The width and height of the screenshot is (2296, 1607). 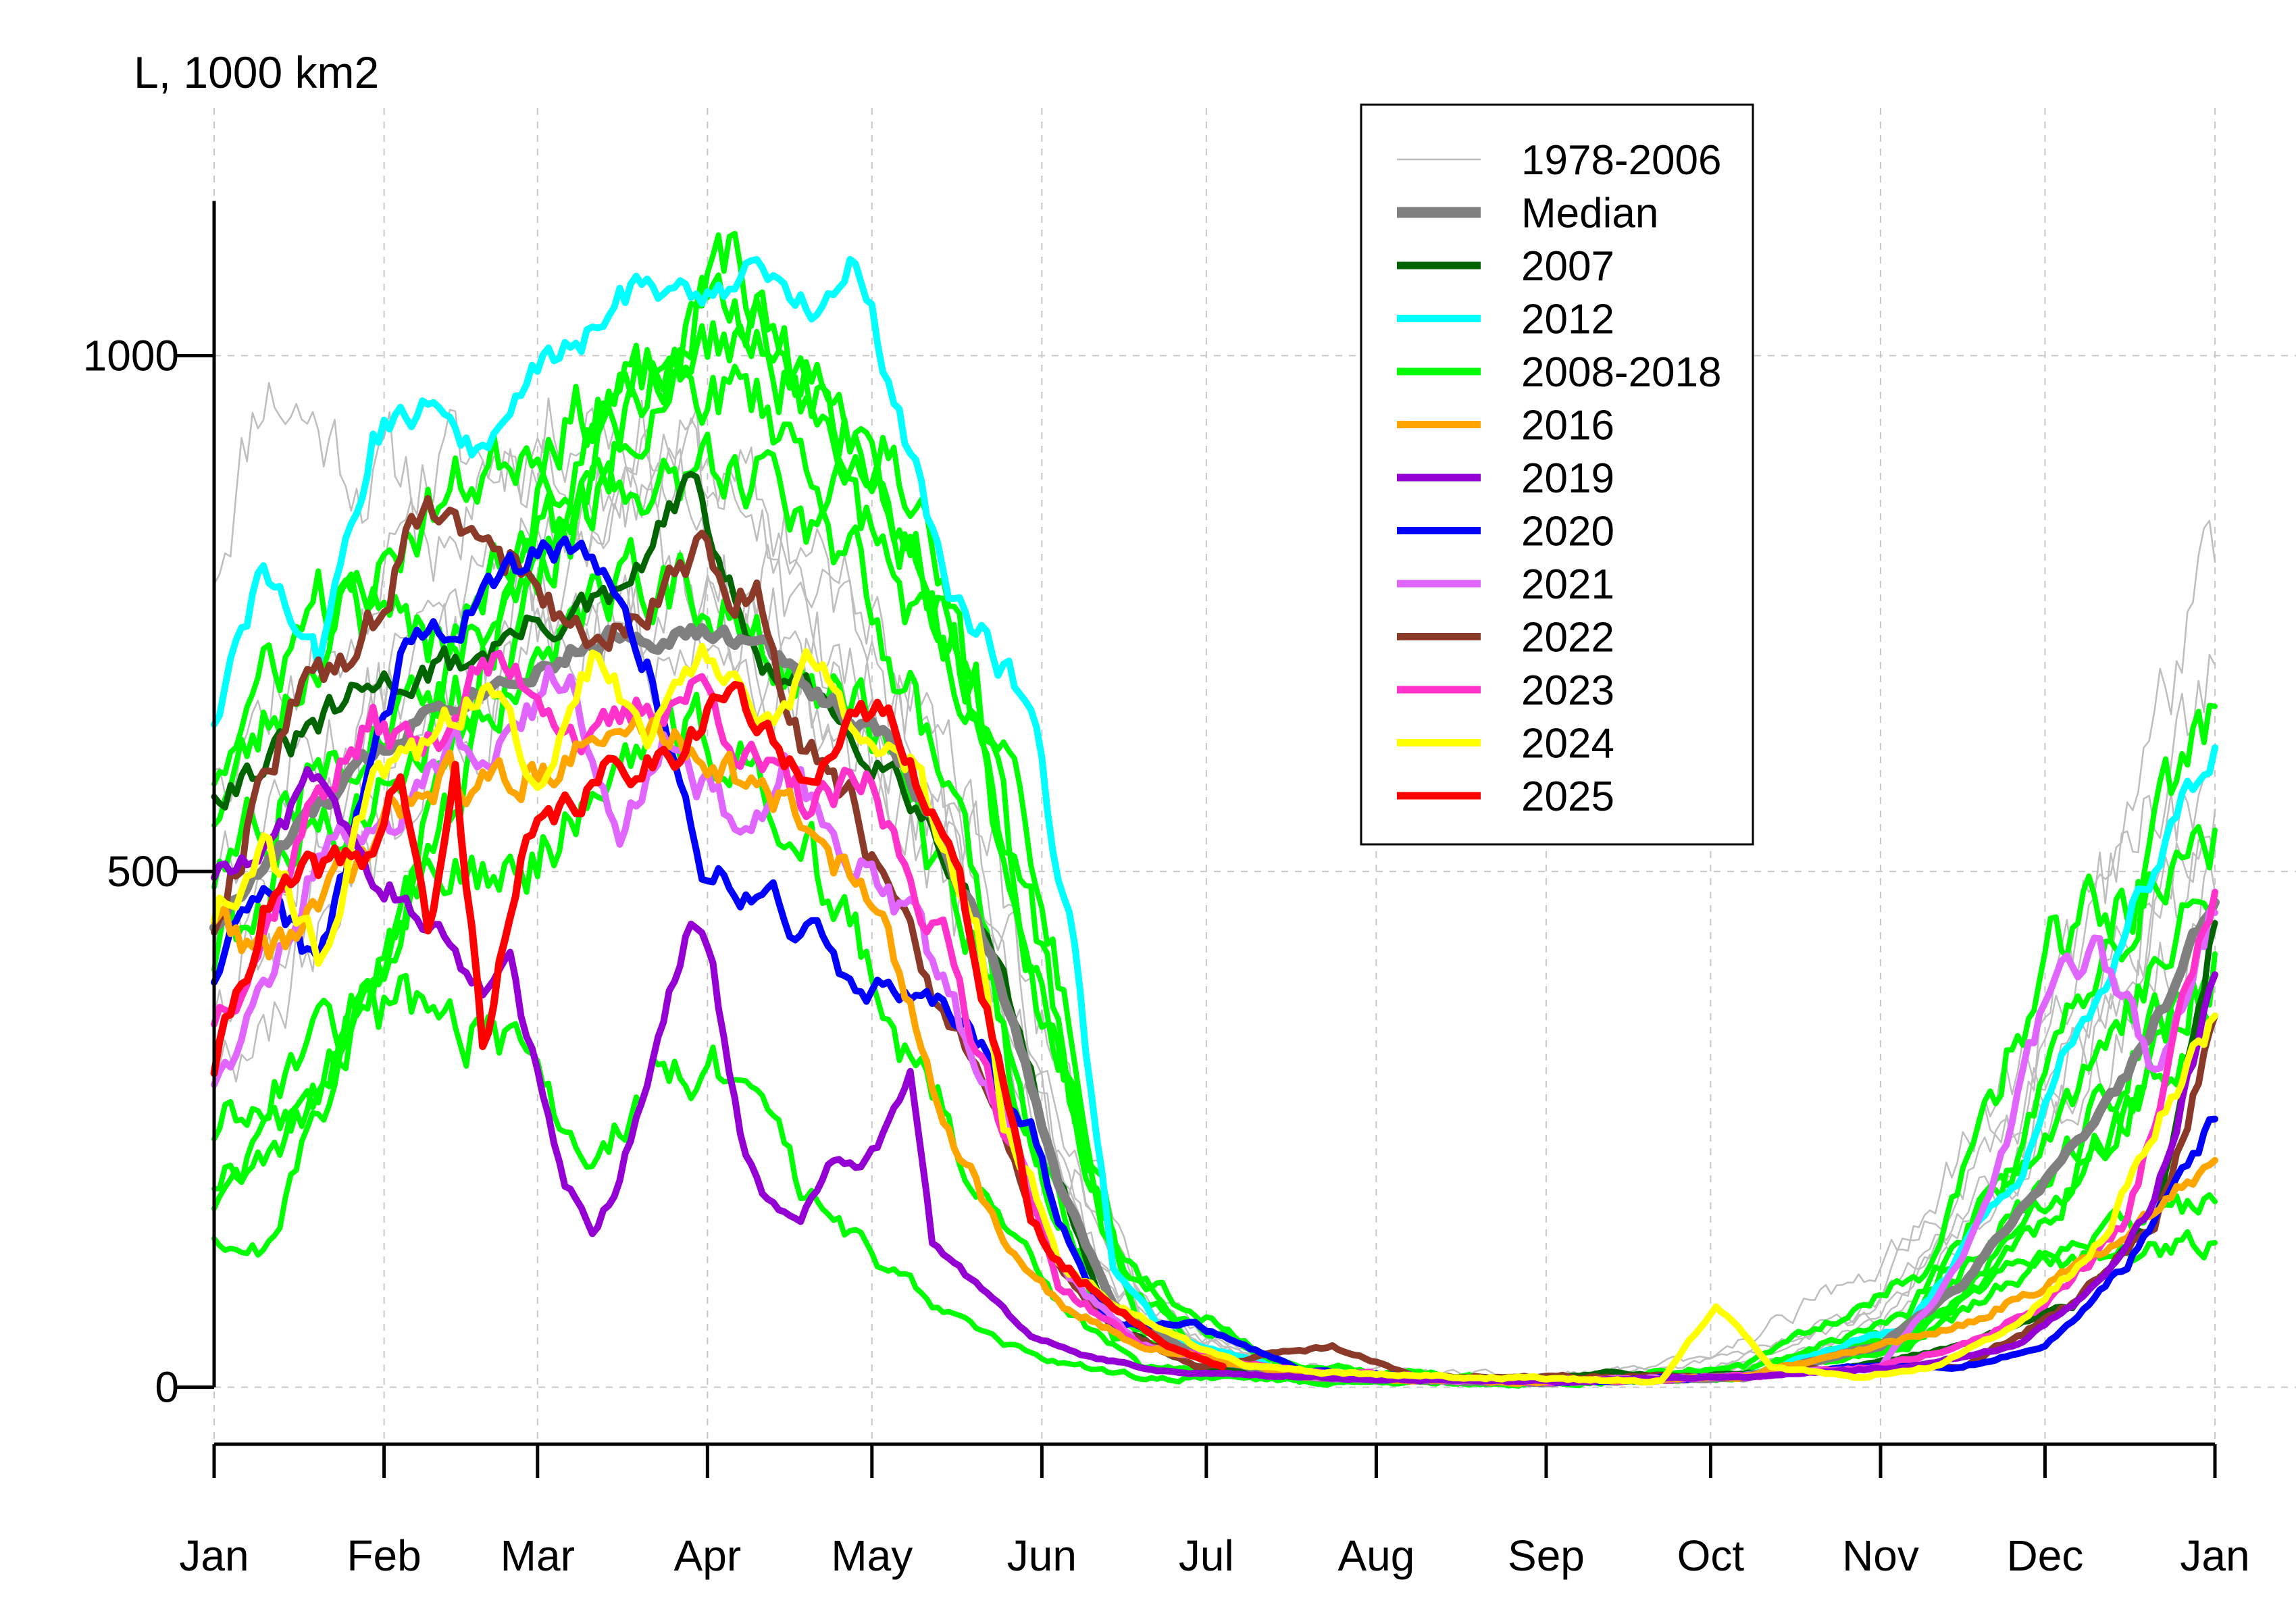 What do you see at coordinates (1546, 1555) in the screenshot?
I see `x-tick-label-8: Sep` at bounding box center [1546, 1555].